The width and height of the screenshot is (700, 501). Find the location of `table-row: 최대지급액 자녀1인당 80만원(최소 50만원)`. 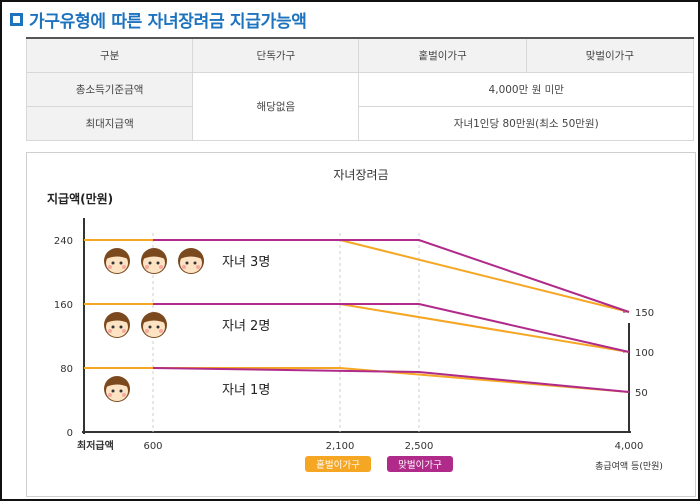

table-row: 최대지급액 자녀1인당 80만원(최소 50만원) is located at coordinates (359, 123).